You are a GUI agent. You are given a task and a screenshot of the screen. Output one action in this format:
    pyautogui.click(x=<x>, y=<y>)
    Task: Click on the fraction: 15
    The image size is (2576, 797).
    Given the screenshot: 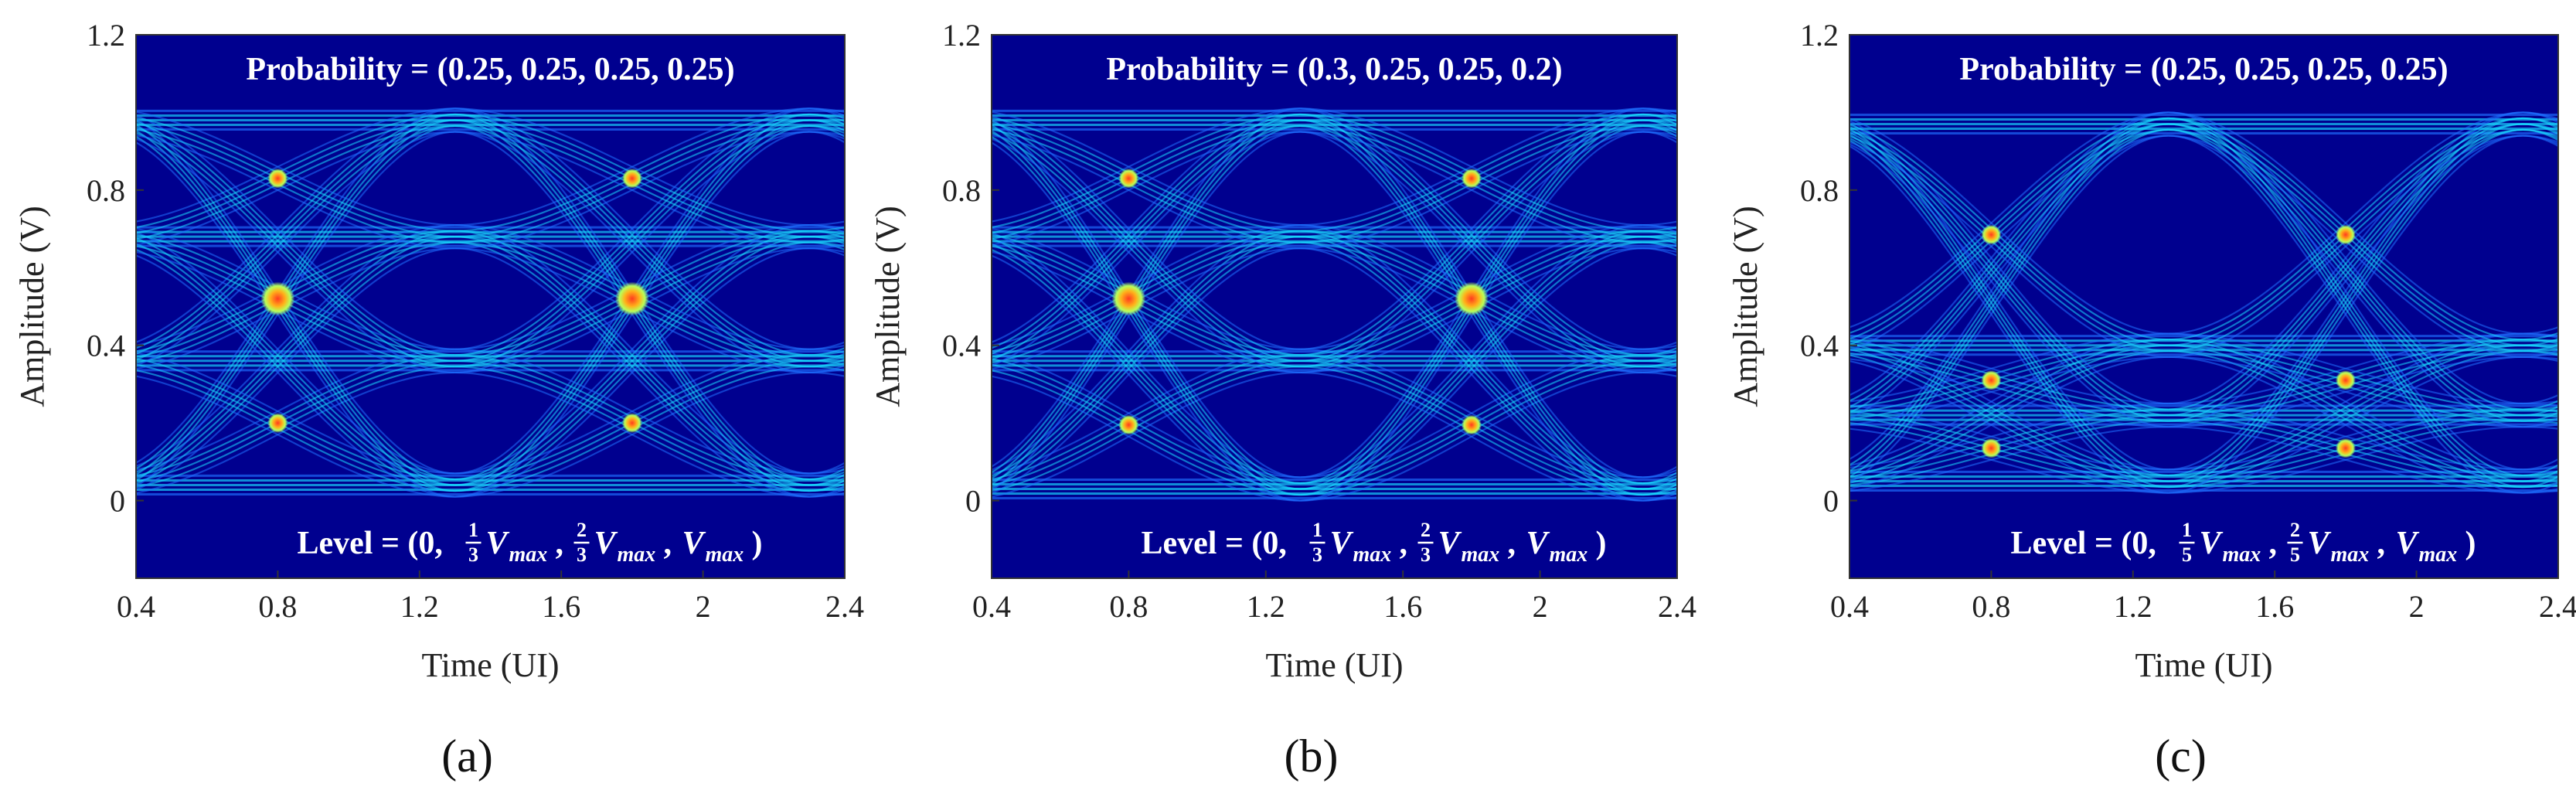 What is the action you would take?
    pyautogui.click(x=2187, y=542)
    